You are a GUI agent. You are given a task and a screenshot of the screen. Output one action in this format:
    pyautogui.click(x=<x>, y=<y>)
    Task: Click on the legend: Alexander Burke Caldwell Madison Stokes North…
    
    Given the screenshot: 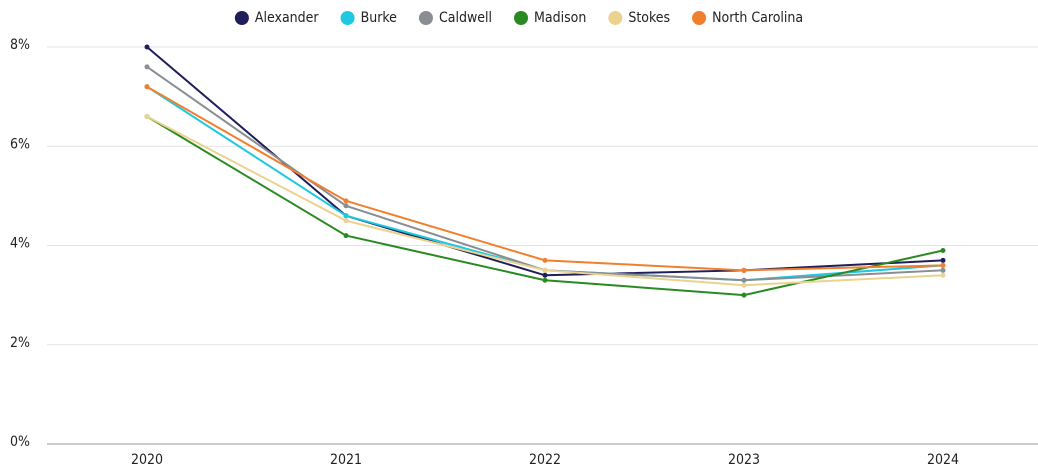 What is the action you would take?
    pyautogui.click(x=518, y=18)
    